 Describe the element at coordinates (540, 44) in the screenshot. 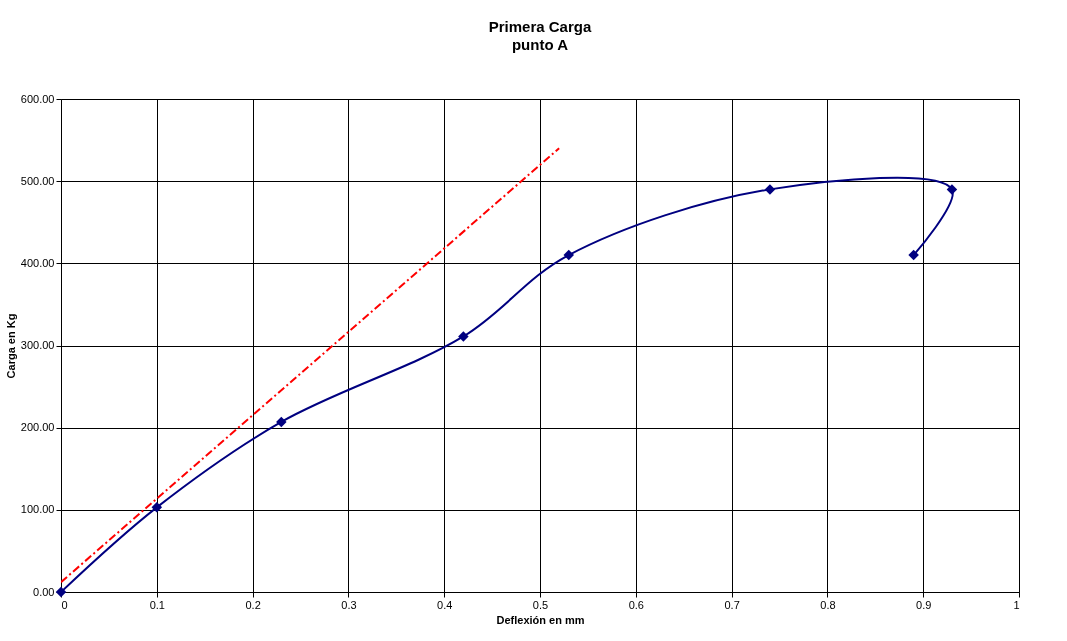

I see `chart-subtitle: punto A` at that location.